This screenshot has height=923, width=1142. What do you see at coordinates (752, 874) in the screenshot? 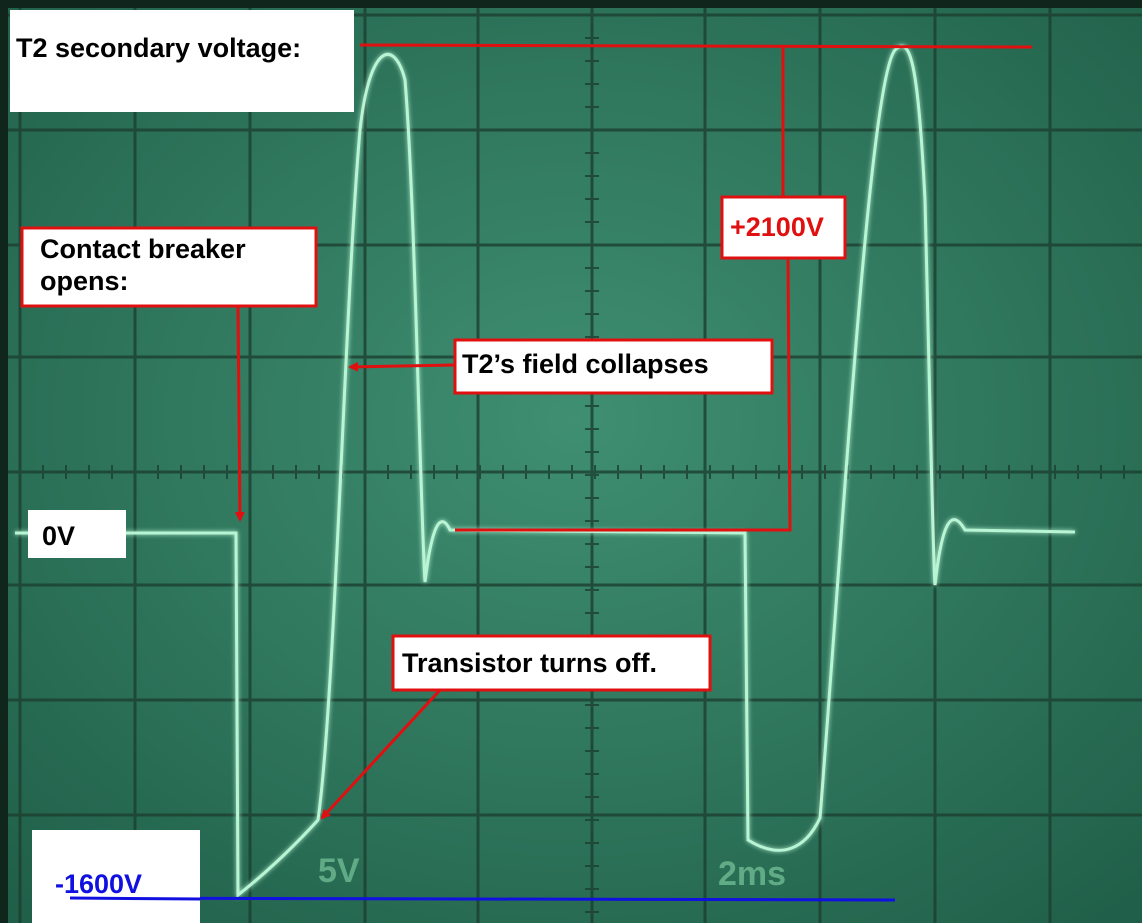
I see `scope-time: 2ms` at bounding box center [752, 874].